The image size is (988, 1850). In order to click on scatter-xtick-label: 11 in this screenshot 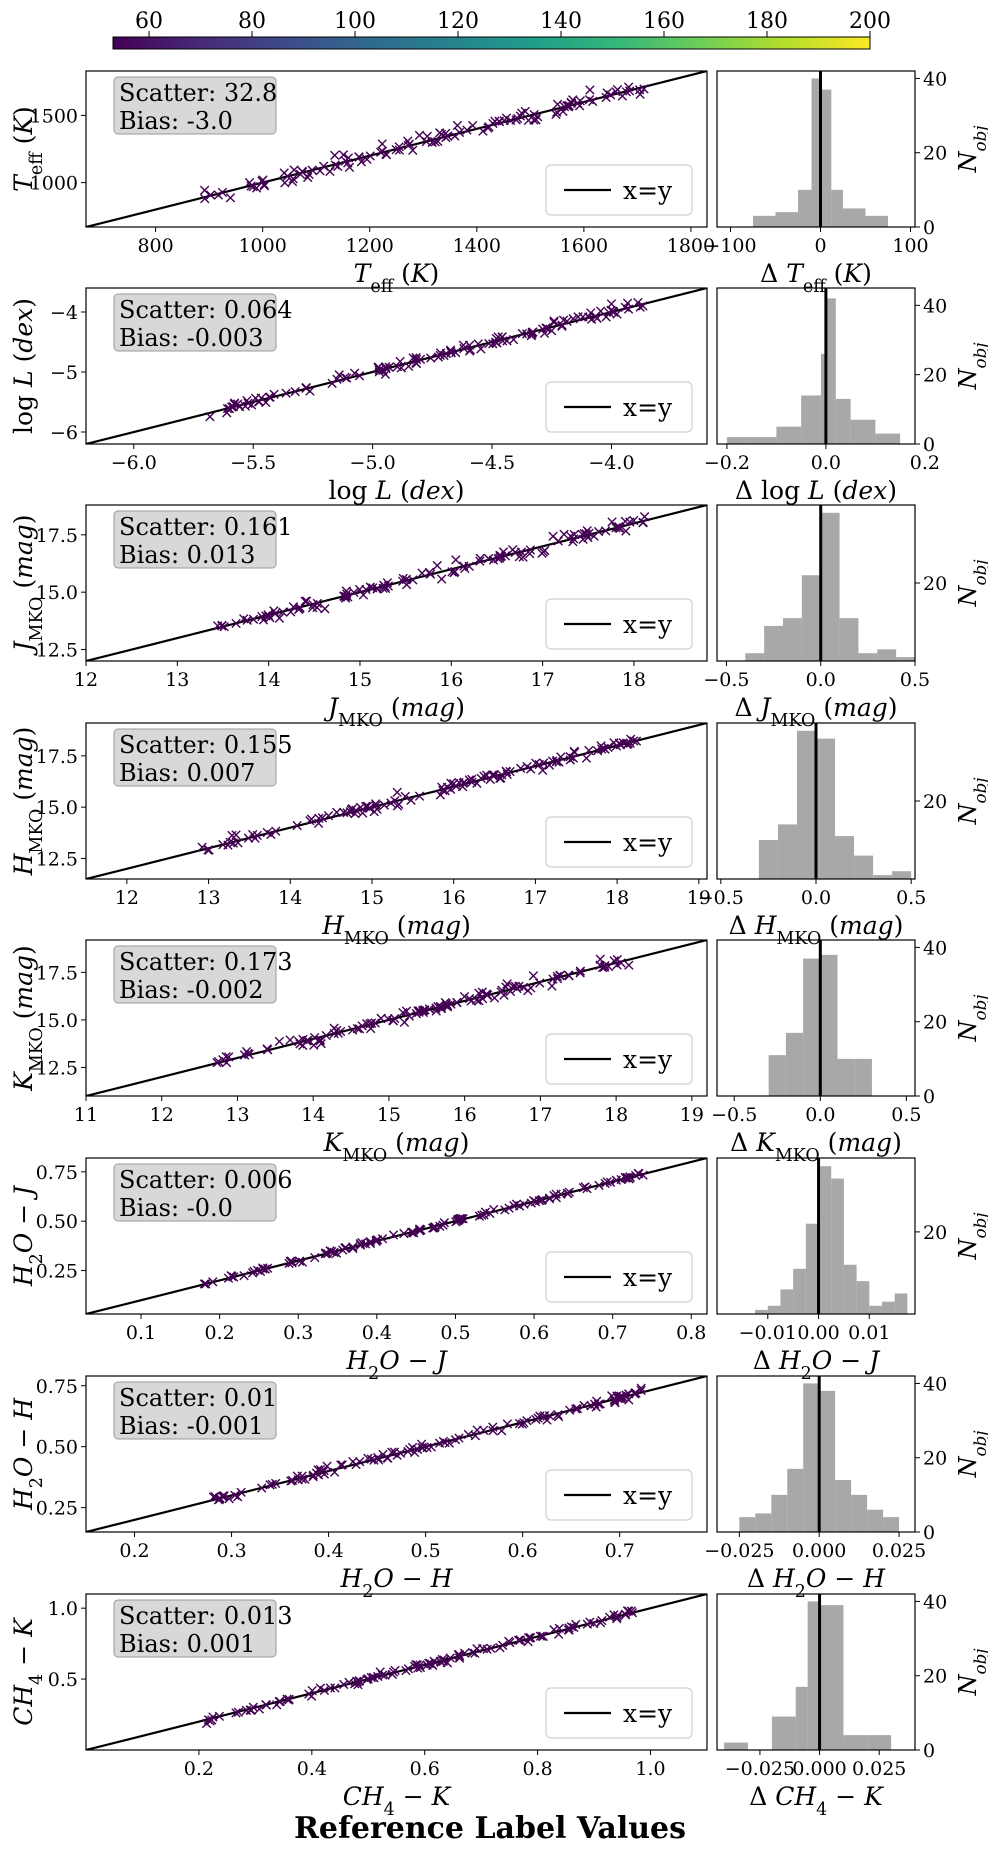, I will do `click(86, 1115)`.